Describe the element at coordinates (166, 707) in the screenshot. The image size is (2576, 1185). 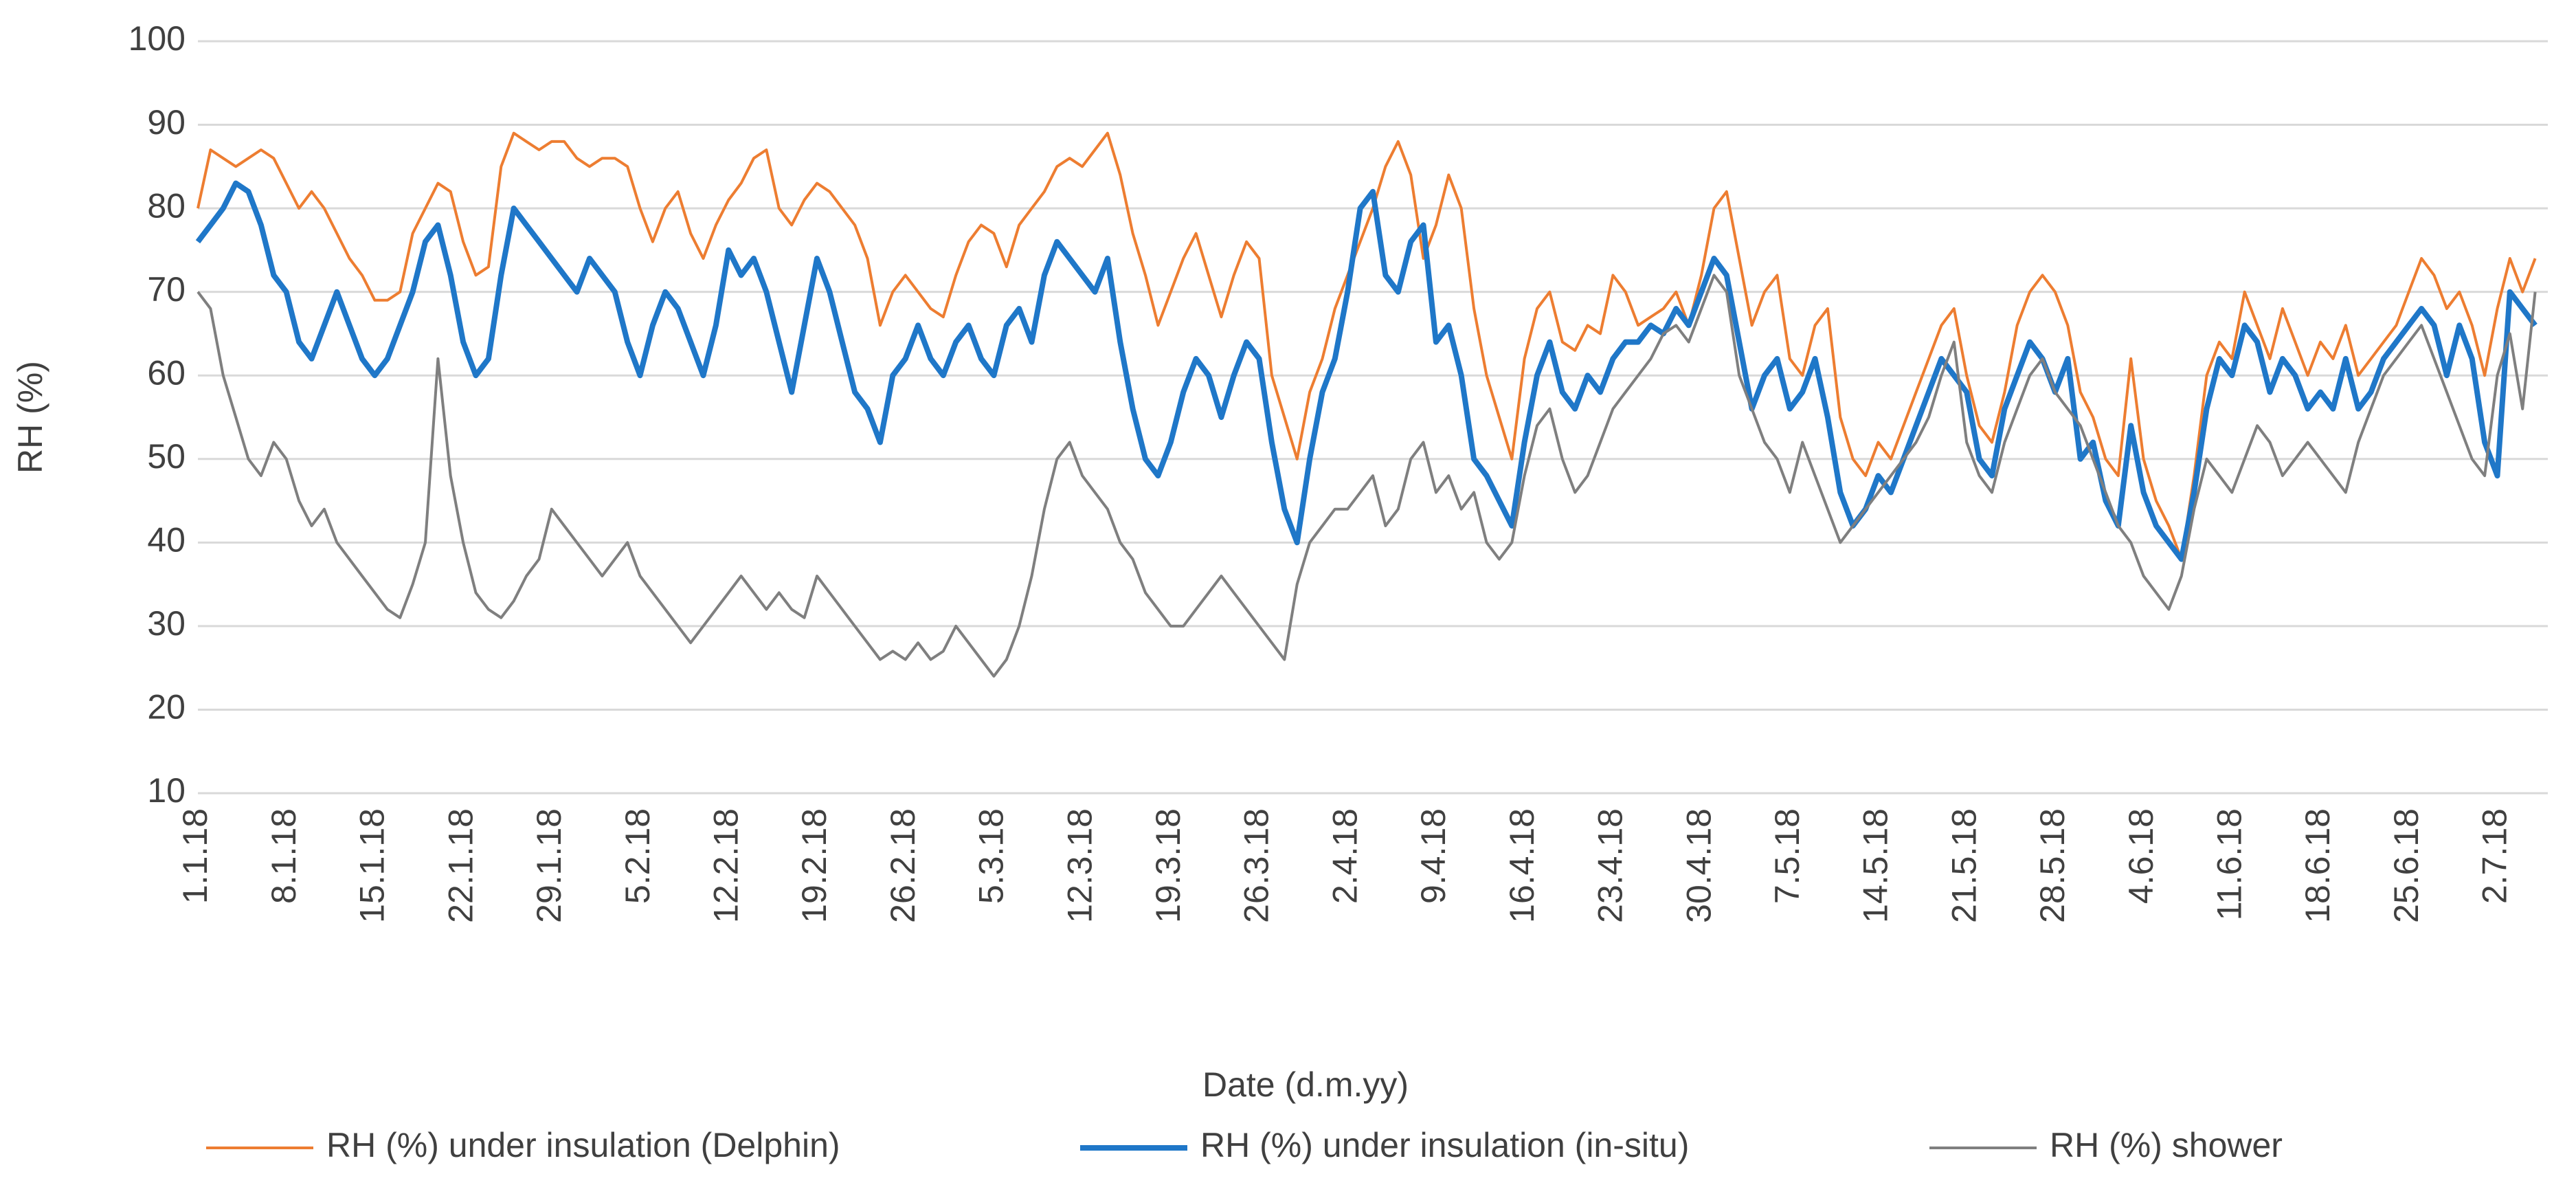
I see `y-tick-label: 20` at that location.